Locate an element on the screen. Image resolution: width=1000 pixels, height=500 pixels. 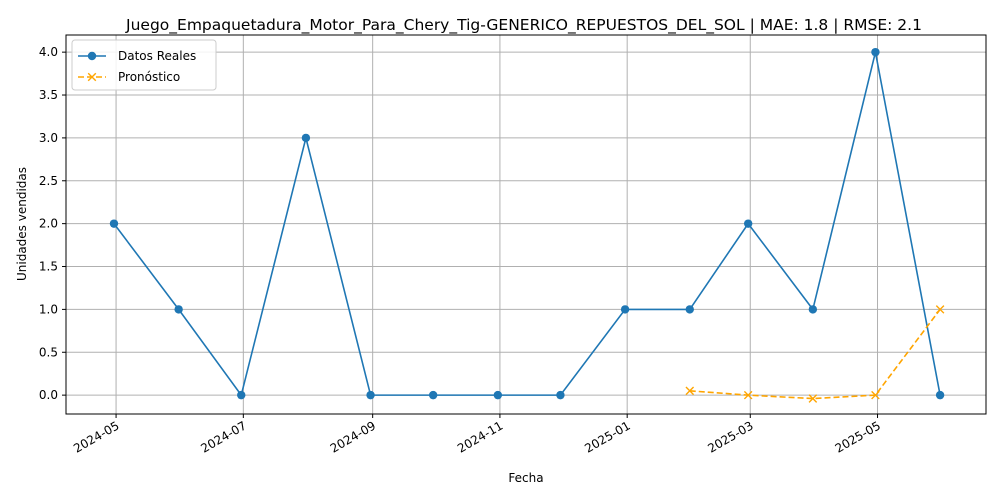
x-tick-label: 2025-03 is located at coordinates (730, 436).